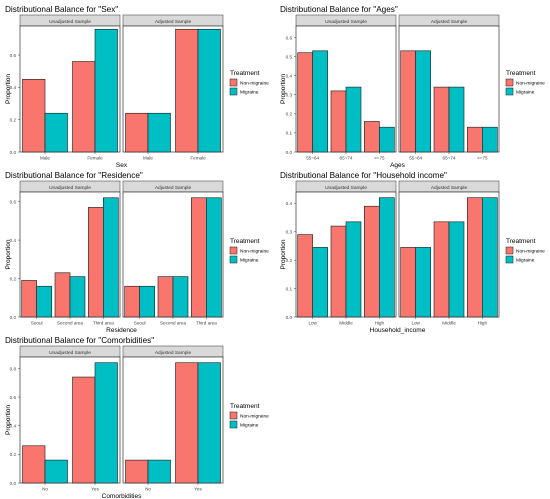 The width and height of the screenshot is (550, 499). Describe the element at coordinates (173, 418) in the screenshot. I see `panel-adjusted: Adjusted Sample No Yes` at that location.